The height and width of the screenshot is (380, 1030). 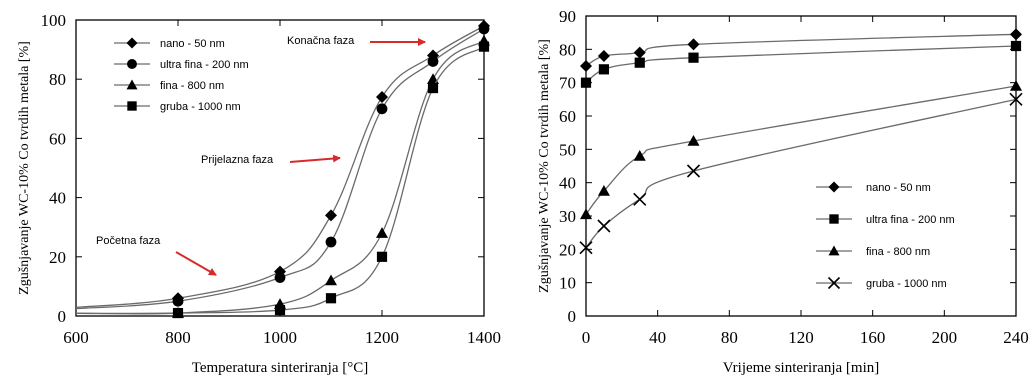 What do you see at coordinates (382, 337) in the screenshot?
I see `x-tick-label: 1200` at bounding box center [382, 337].